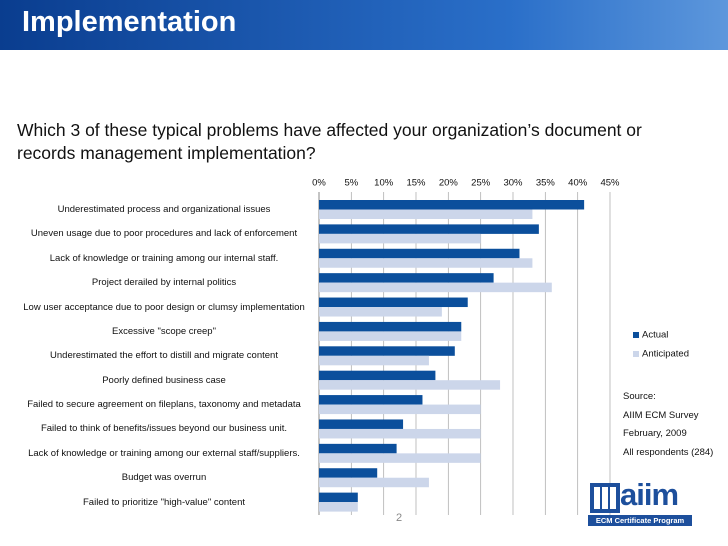 The image size is (728, 546). Describe the element at coordinates (399, 518) in the screenshot. I see `page-number: 2` at that location.